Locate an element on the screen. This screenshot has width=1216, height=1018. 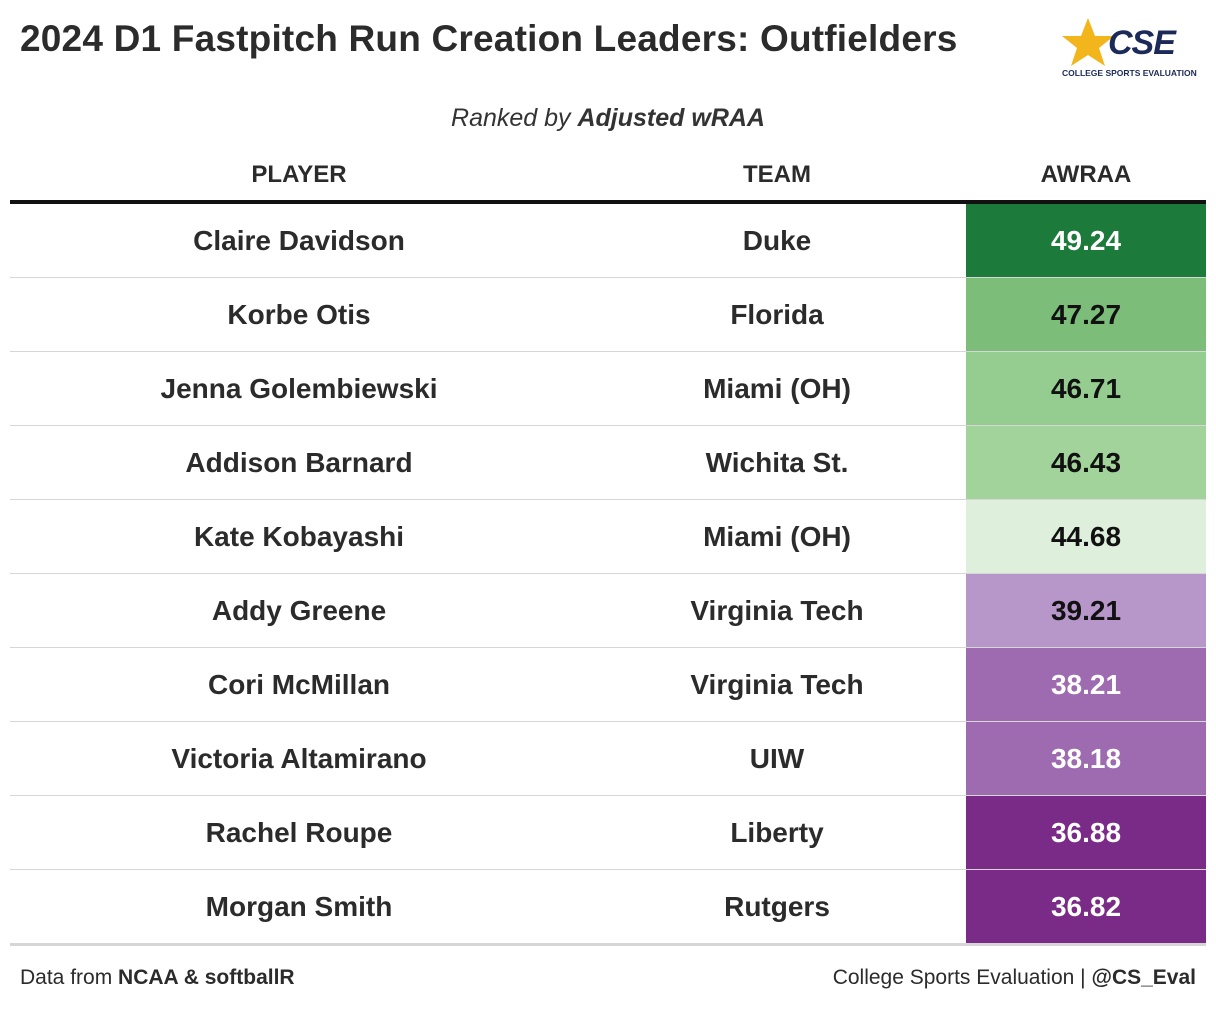
star-icon is located at coordinates (1088, 42).